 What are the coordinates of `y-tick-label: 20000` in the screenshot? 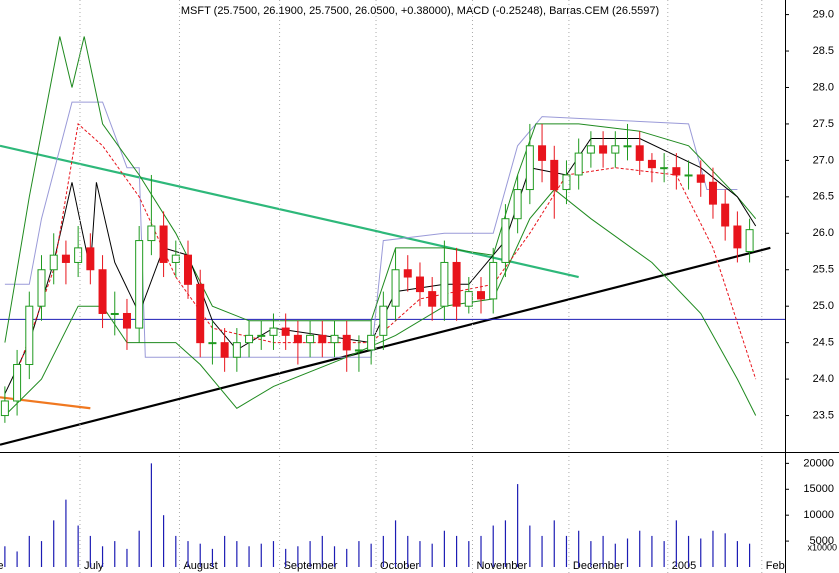 It's located at (818, 463).